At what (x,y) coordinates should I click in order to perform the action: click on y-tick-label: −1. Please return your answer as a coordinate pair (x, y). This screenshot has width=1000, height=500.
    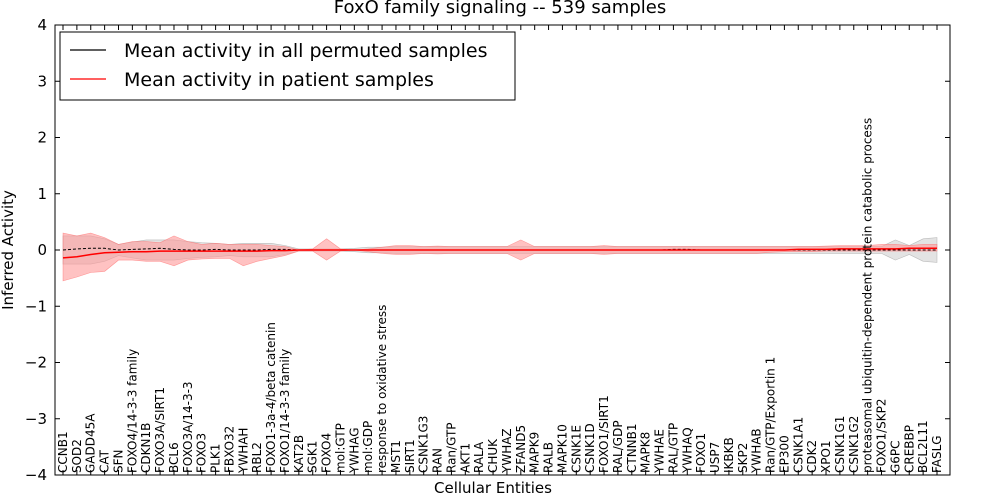
    Looking at the image, I should click on (36, 306).